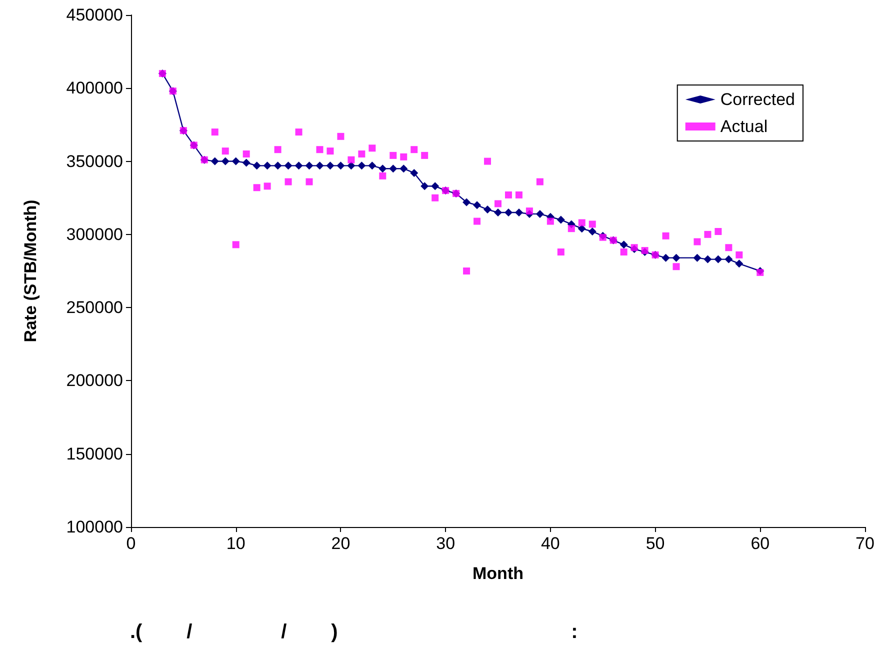  Describe the element at coordinates (94, 380) in the screenshot. I see `y-tick-label: 200000` at that location.